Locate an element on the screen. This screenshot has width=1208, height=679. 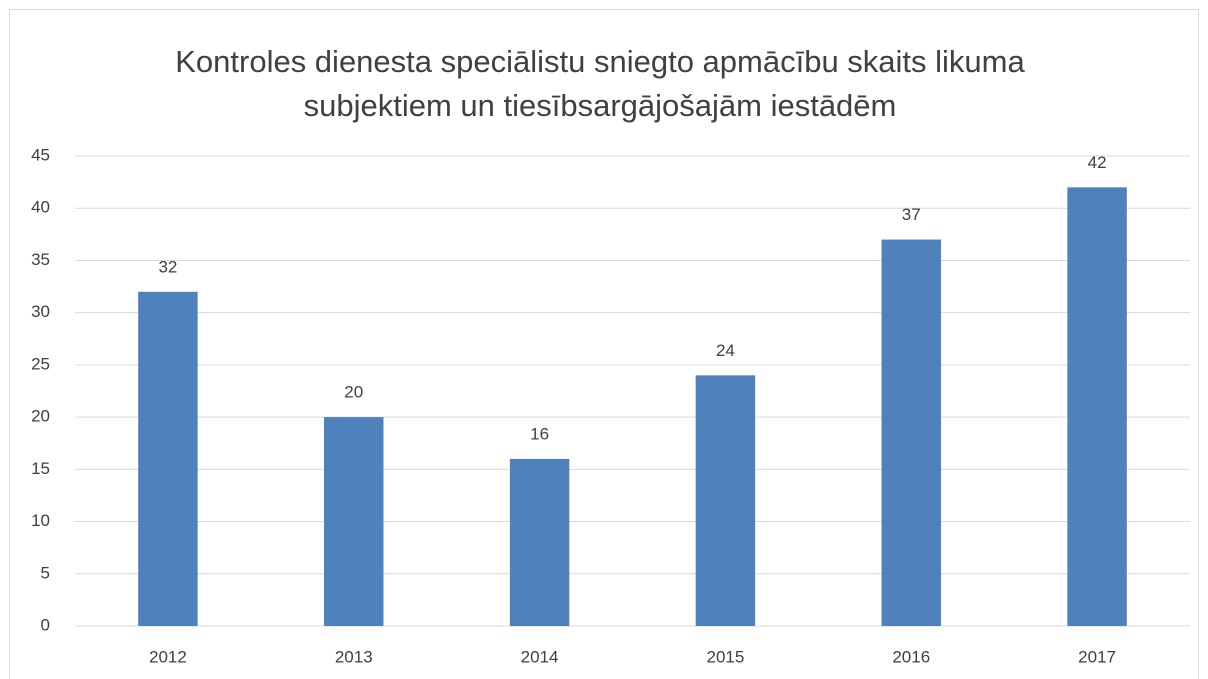
x-tick-label: 2013 is located at coordinates (354, 656).